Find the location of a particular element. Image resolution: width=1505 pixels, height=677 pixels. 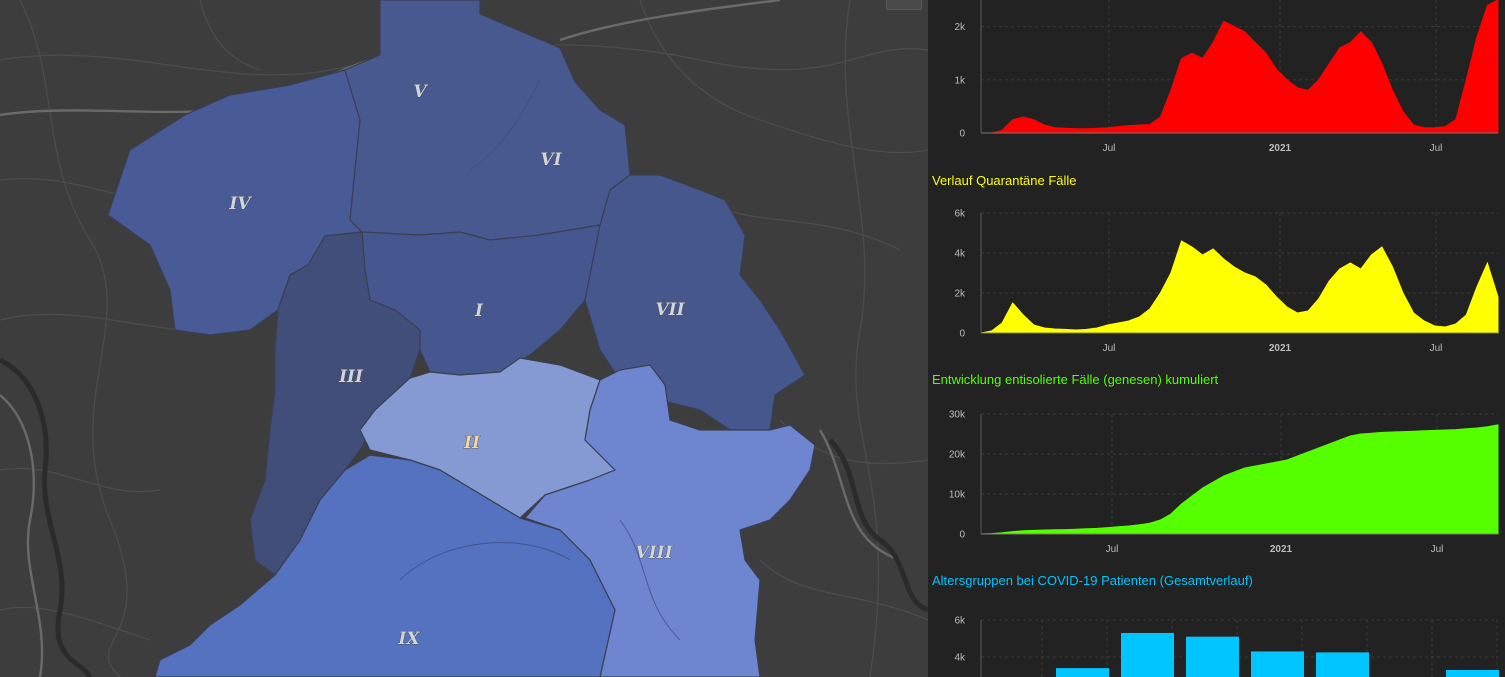

district-label-III: III is located at coordinates (351, 377).